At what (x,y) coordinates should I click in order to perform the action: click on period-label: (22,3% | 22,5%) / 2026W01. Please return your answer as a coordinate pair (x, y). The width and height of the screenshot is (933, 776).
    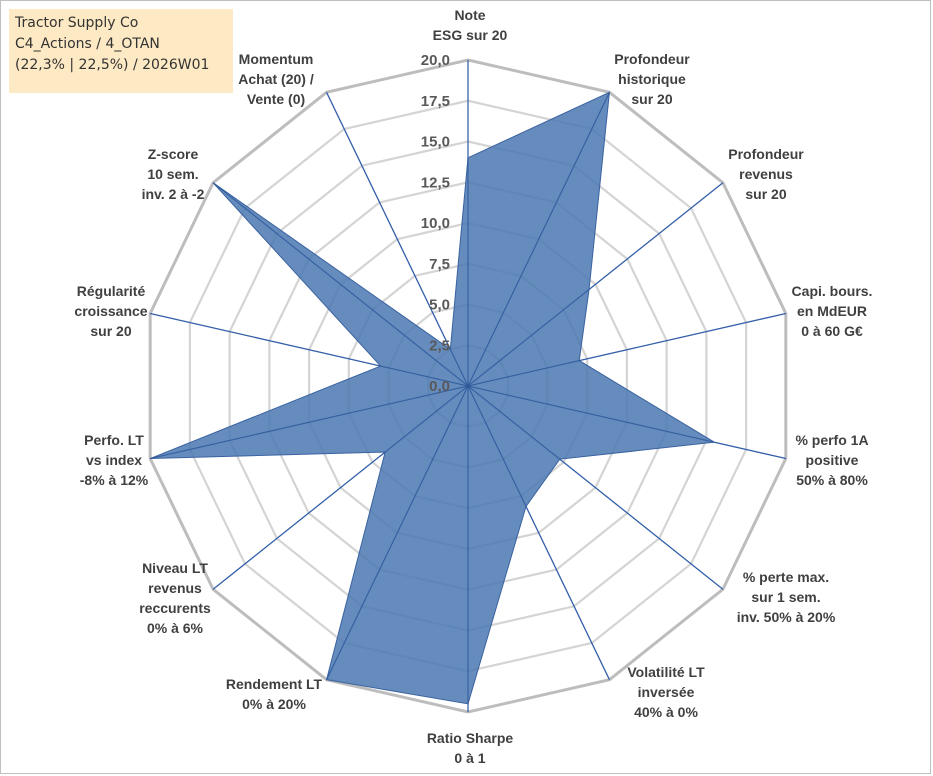
    Looking at the image, I should click on (112, 65).